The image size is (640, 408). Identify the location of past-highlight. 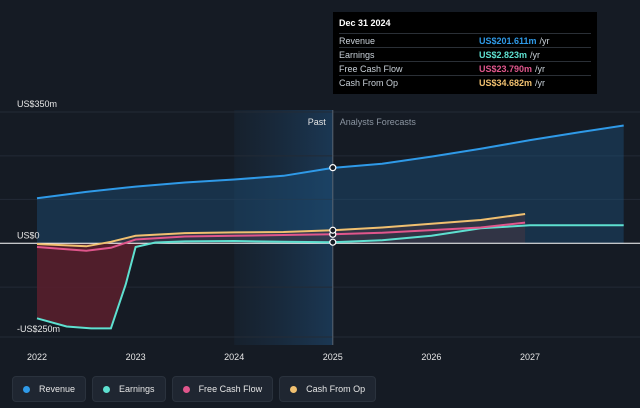
(283, 227).